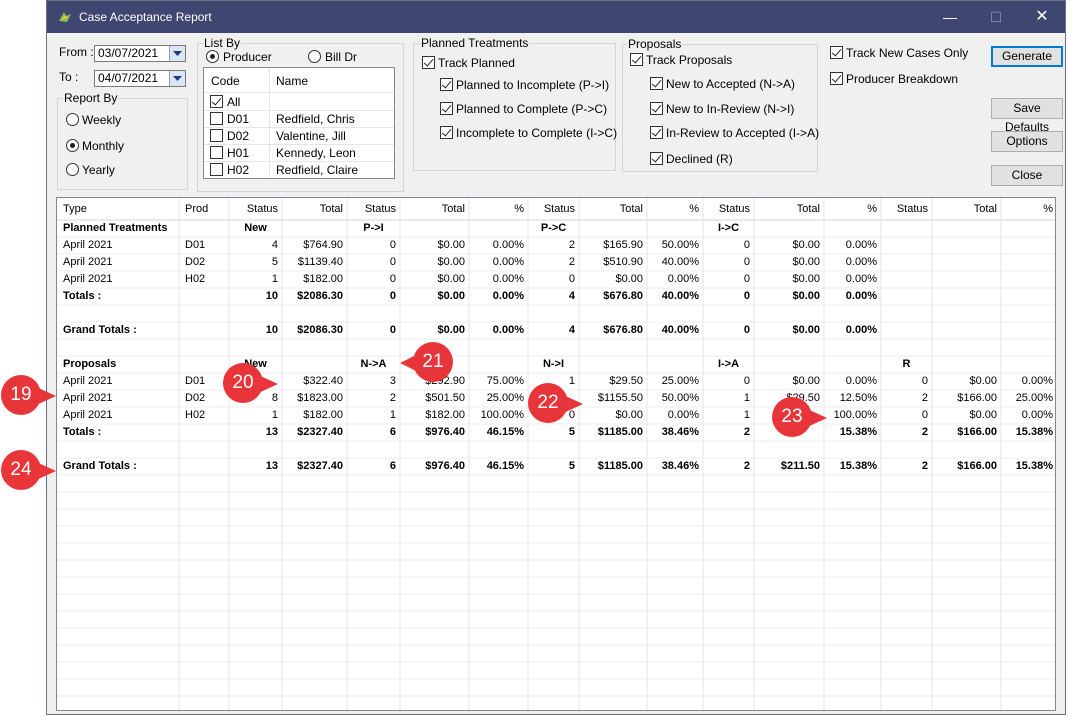 The width and height of the screenshot is (1068, 717). I want to click on close-button: Close, so click(1027, 175).